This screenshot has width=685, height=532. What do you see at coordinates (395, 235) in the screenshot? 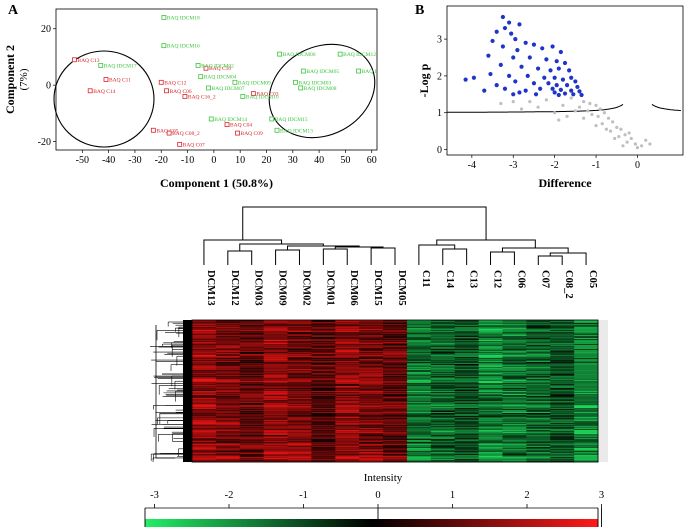
I see `column-dendrogram` at bounding box center [395, 235].